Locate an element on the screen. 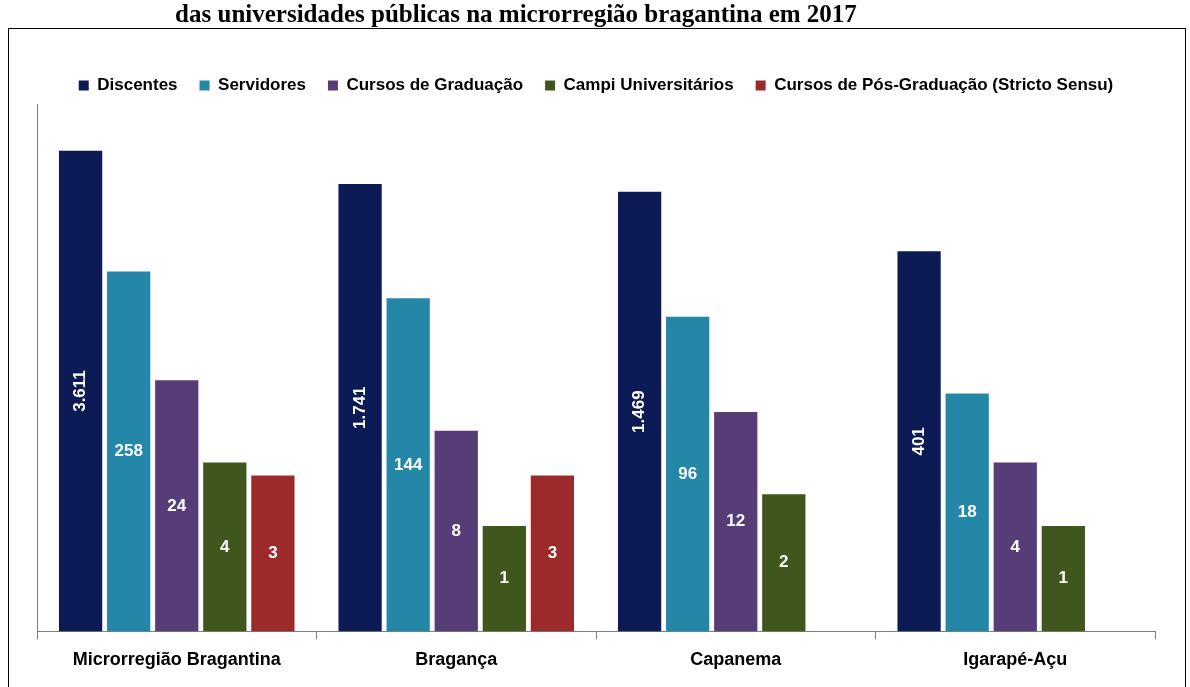 This screenshot has width=1190, height=687. legend-label: Cursos de Pós-Graduação (Stricto Sensu) is located at coordinates (944, 85).